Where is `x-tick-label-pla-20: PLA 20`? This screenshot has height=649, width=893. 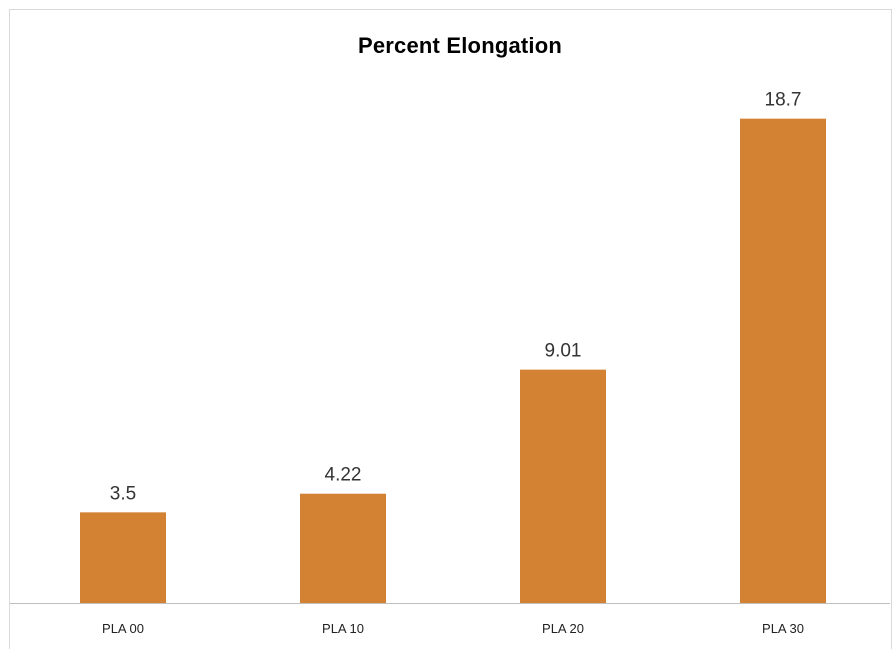
x-tick-label-pla-20: PLA 20 is located at coordinates (563, 628).